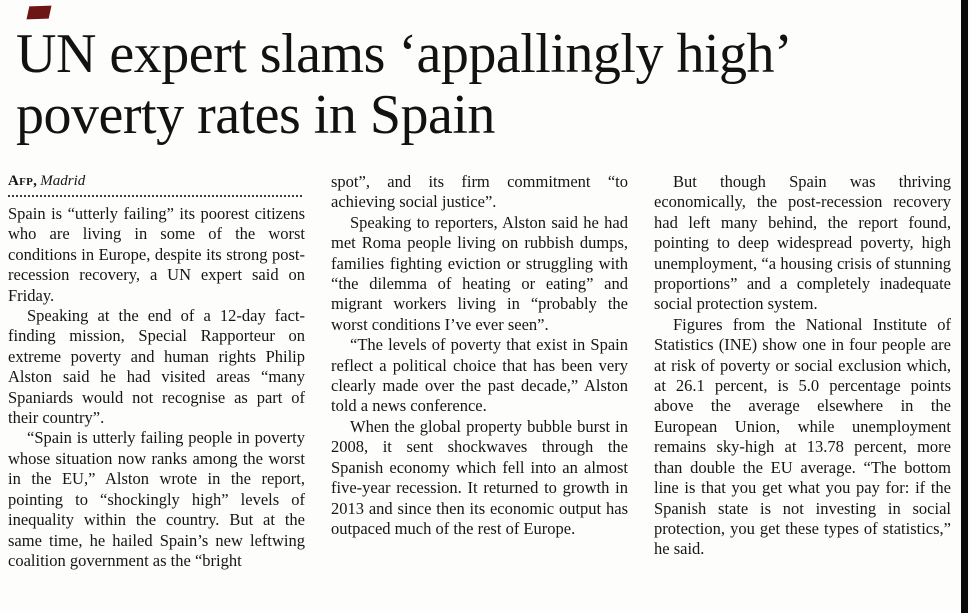  What do you see at coordinates (255, 115) in the screenshot?
I see `headline-line-2: poverty rates in Spain` at bounding box center [255, 115].